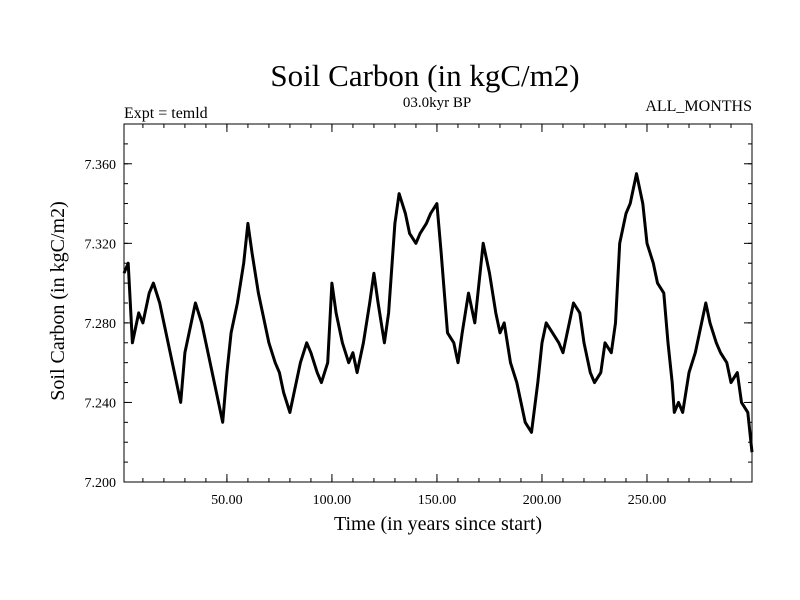  I want to click on y-tick-label: 7.280, so click(101, 324).